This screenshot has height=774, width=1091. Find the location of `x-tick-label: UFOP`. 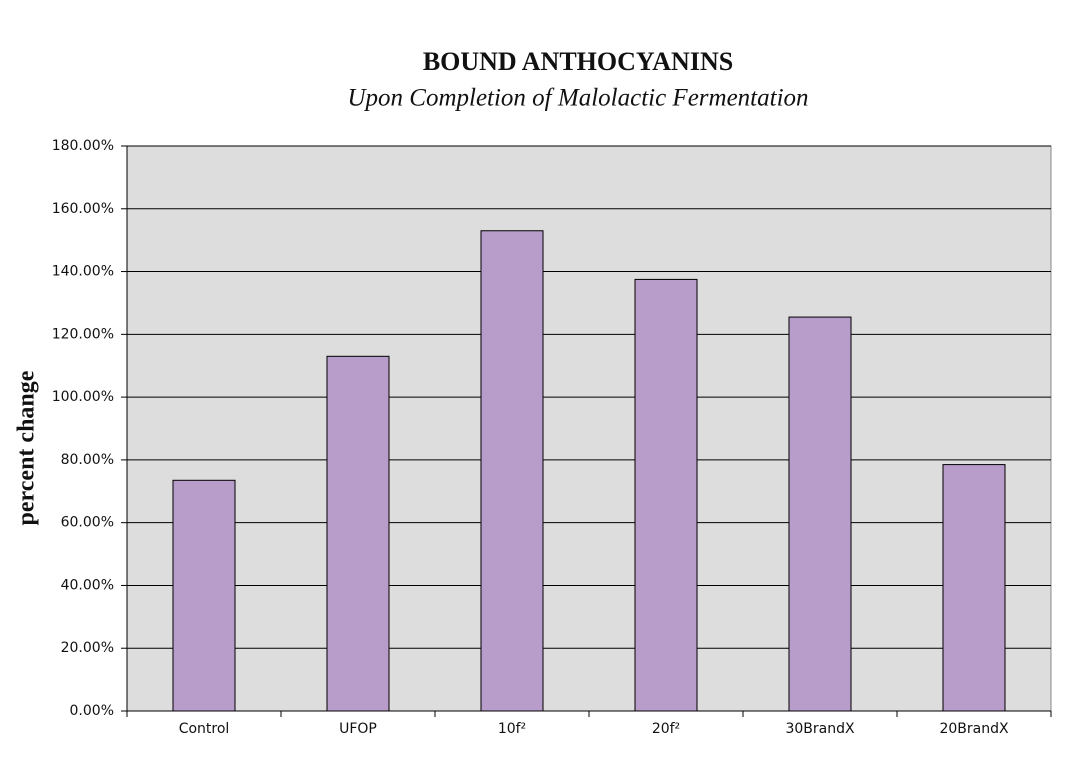

x-tick-label: UFOP is located at coordinates (358, 729).